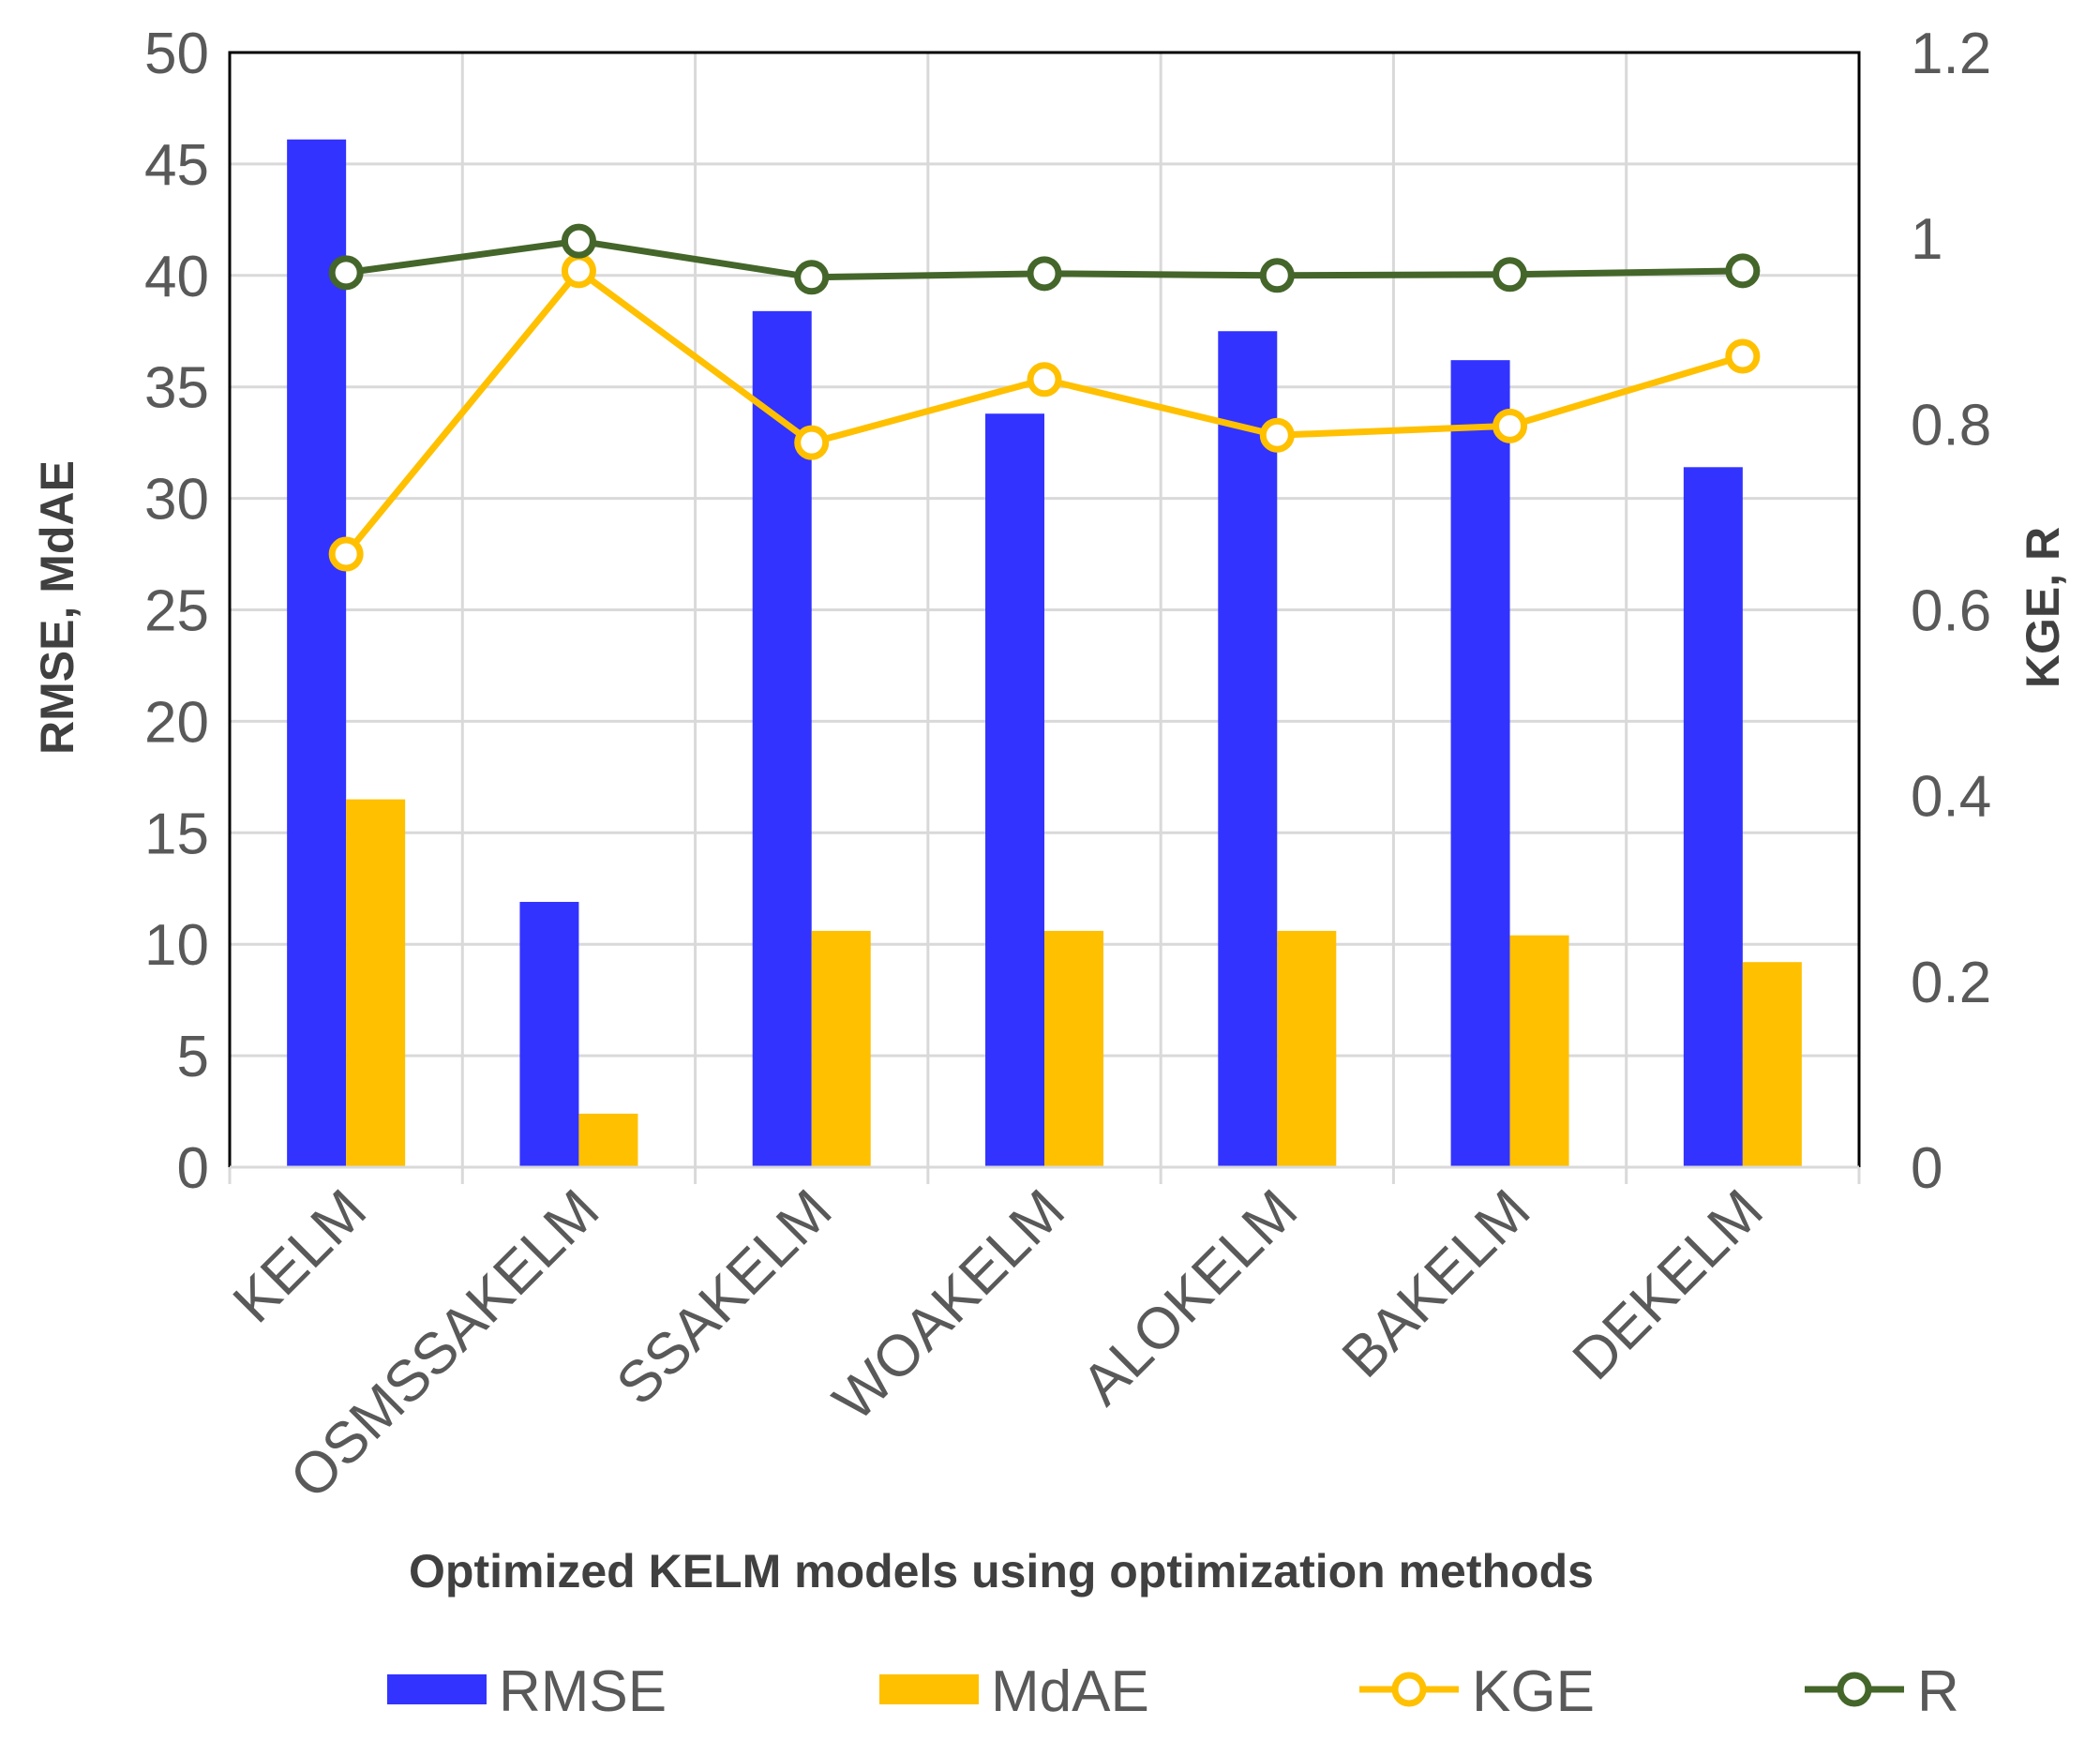 This screenshot has height=1740, width=2100. What do you see at coordinates (176, 165) in the screenshot?
I see `y-left-tick-label: 45` at bounding box center [176, 165].